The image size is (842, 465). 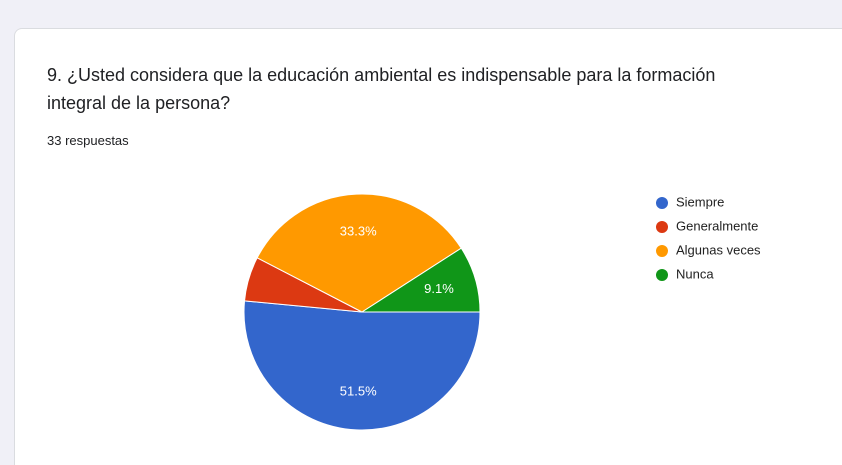 What do you see at coordinates (358, 391) in the screenshot?
I see `slice-label: 51.5%` at bounding box center [358, 391].